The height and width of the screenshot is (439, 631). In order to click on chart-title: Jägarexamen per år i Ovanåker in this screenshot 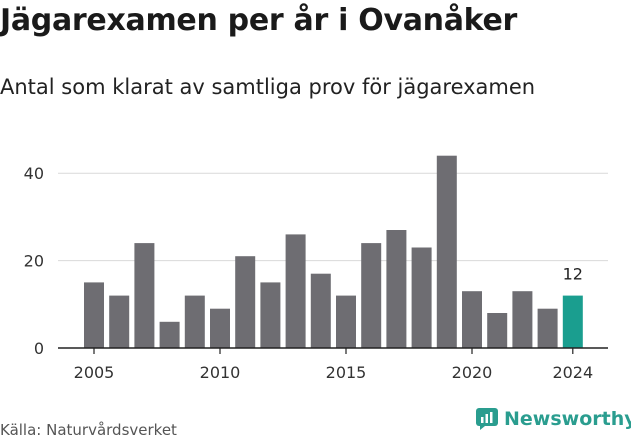, I will do `click(259, 20)`.